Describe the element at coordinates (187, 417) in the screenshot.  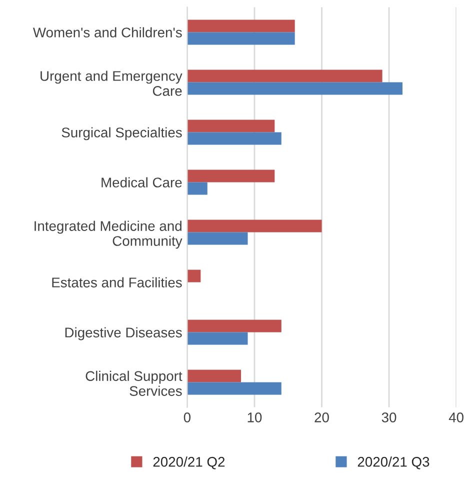
I see `x-tick-label: 0` at that location.